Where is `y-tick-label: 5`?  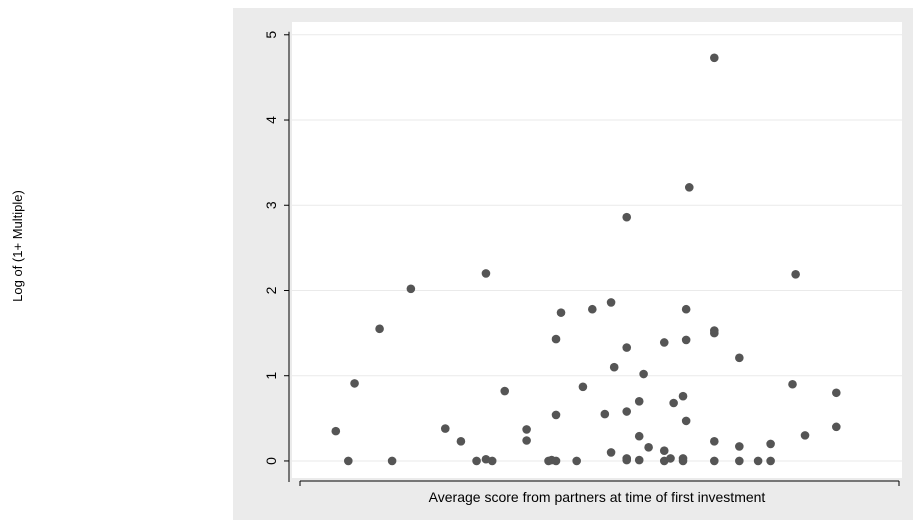
y-tick-label: 5 is located at coordinates (271, 35).